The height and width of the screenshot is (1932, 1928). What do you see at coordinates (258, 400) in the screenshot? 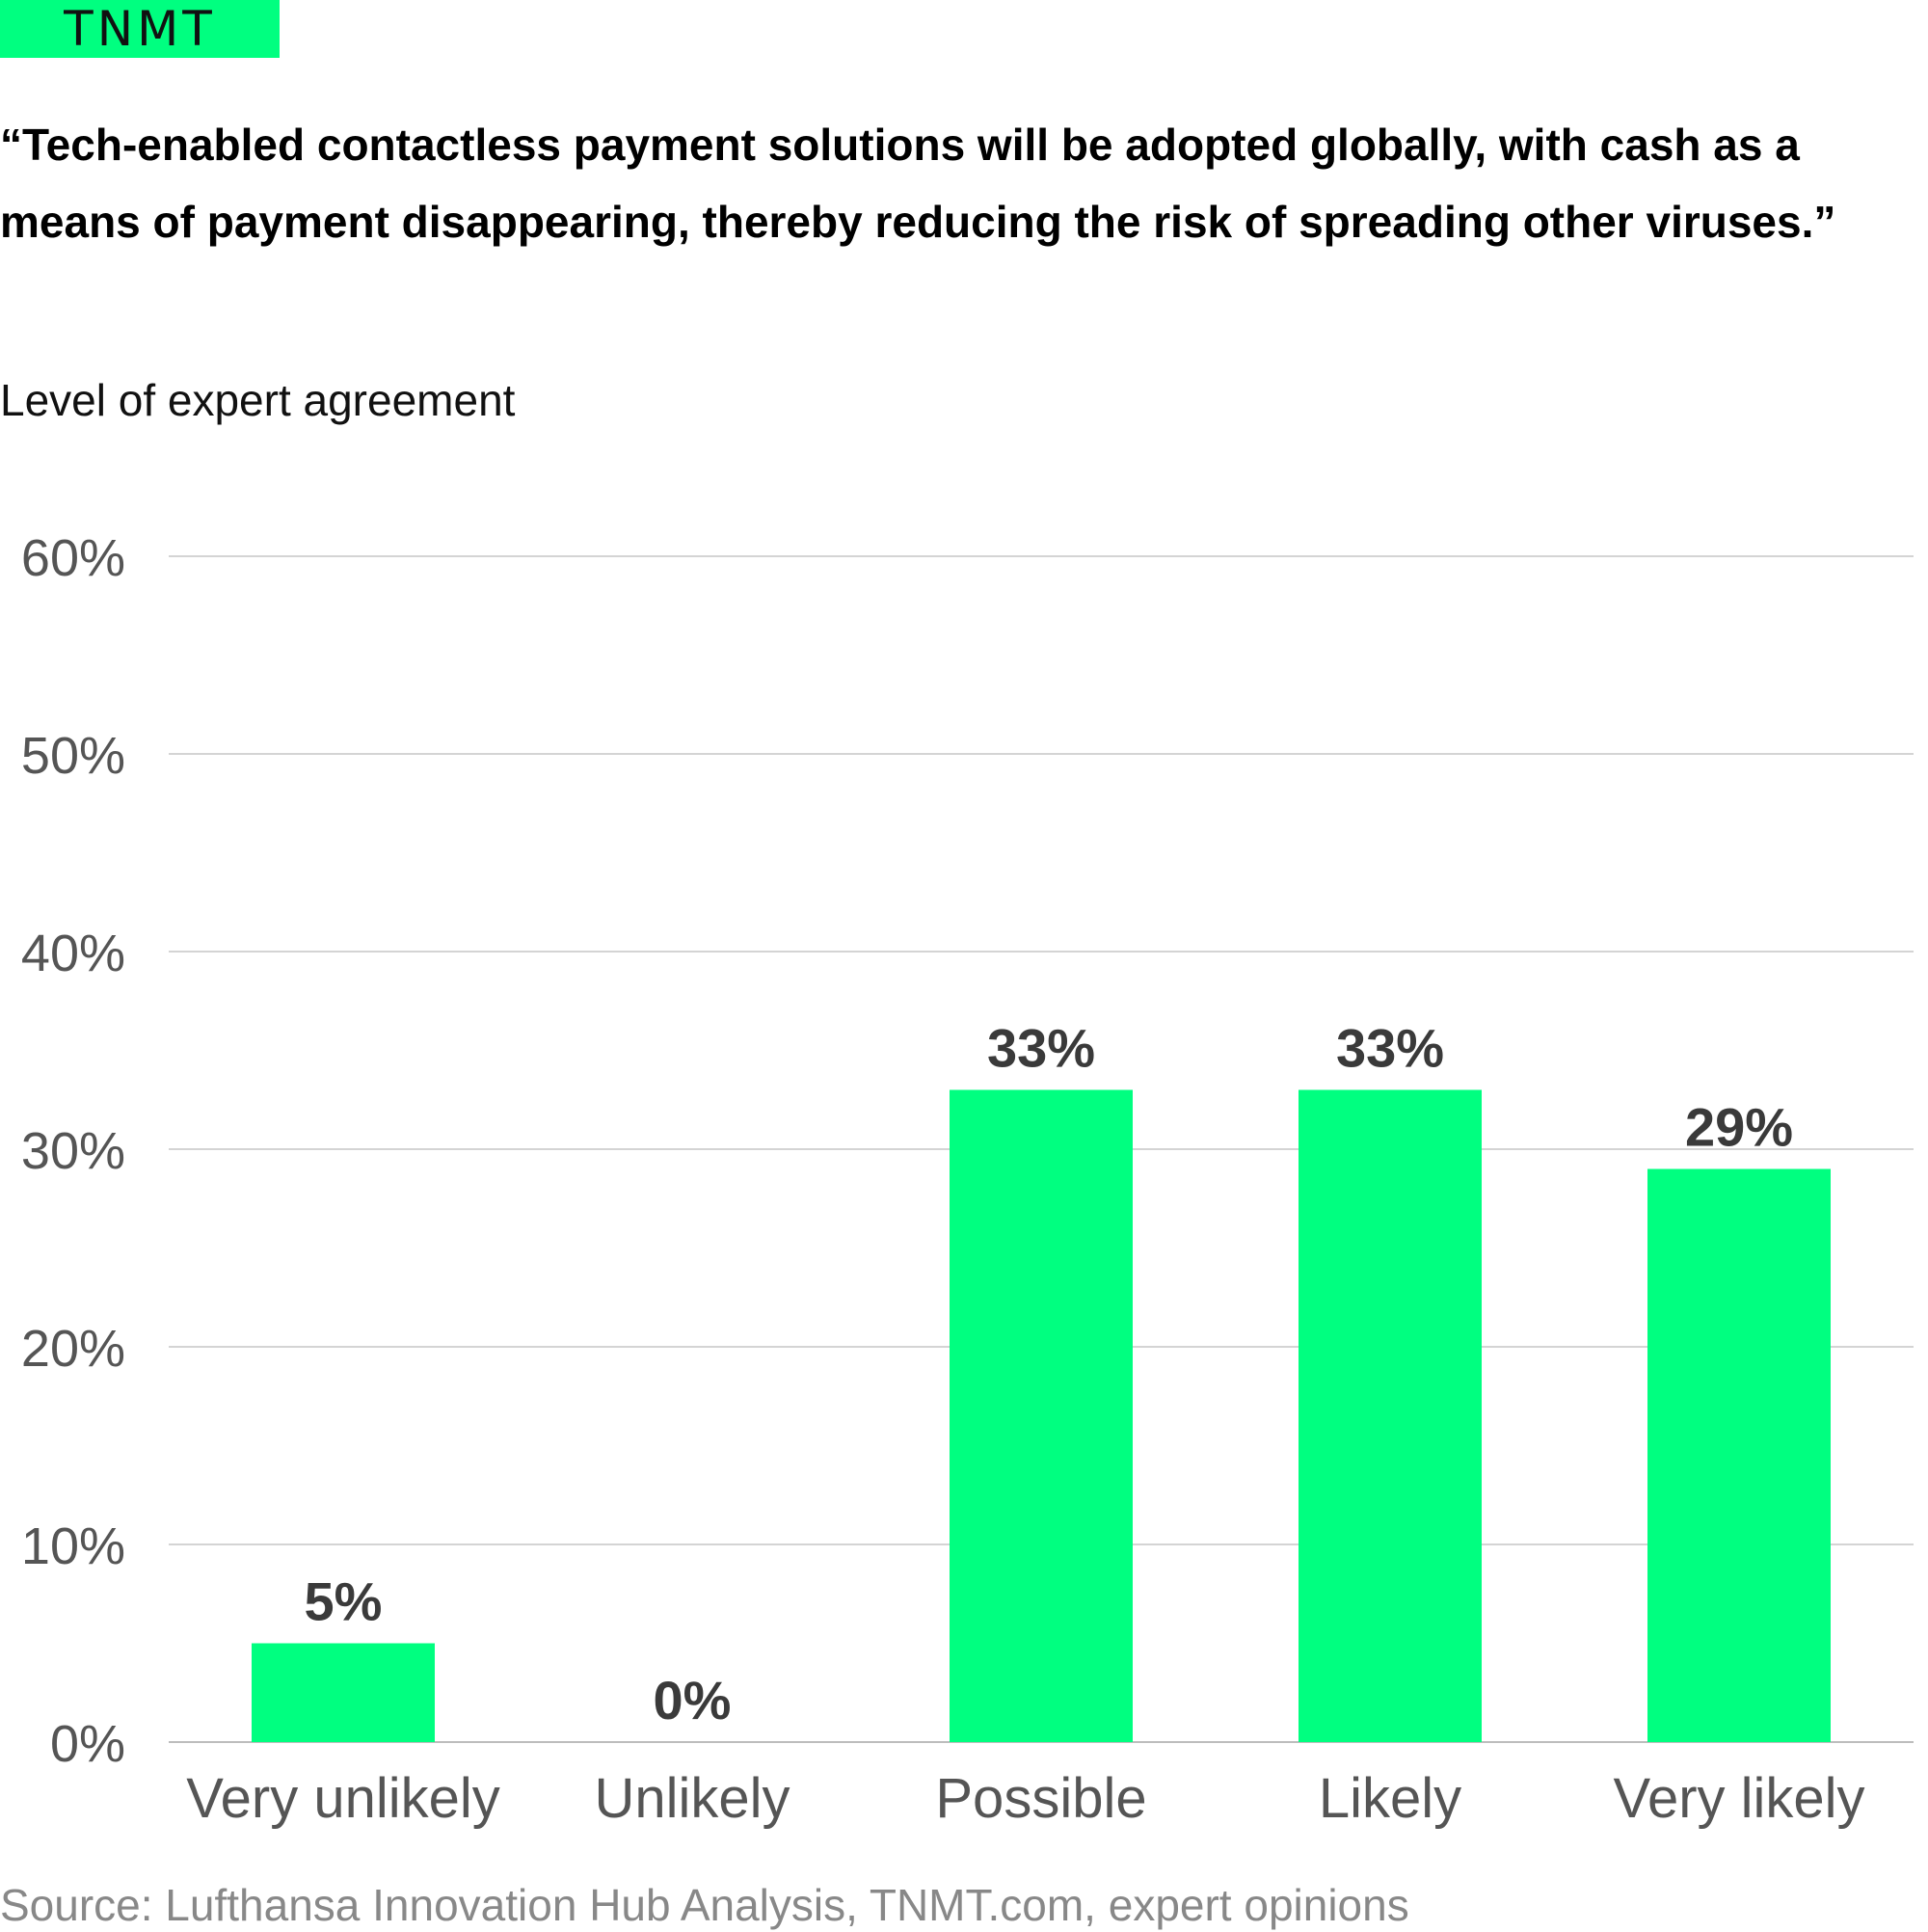
I see `chart-subtitle: Level of expert agreement` at bounding box center [258, 400].